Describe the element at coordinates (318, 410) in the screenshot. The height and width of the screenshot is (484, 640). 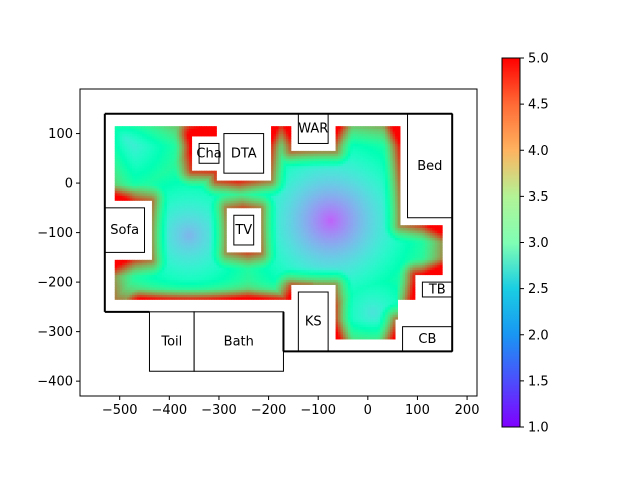
I see `x-tick-label: −100` at that location.